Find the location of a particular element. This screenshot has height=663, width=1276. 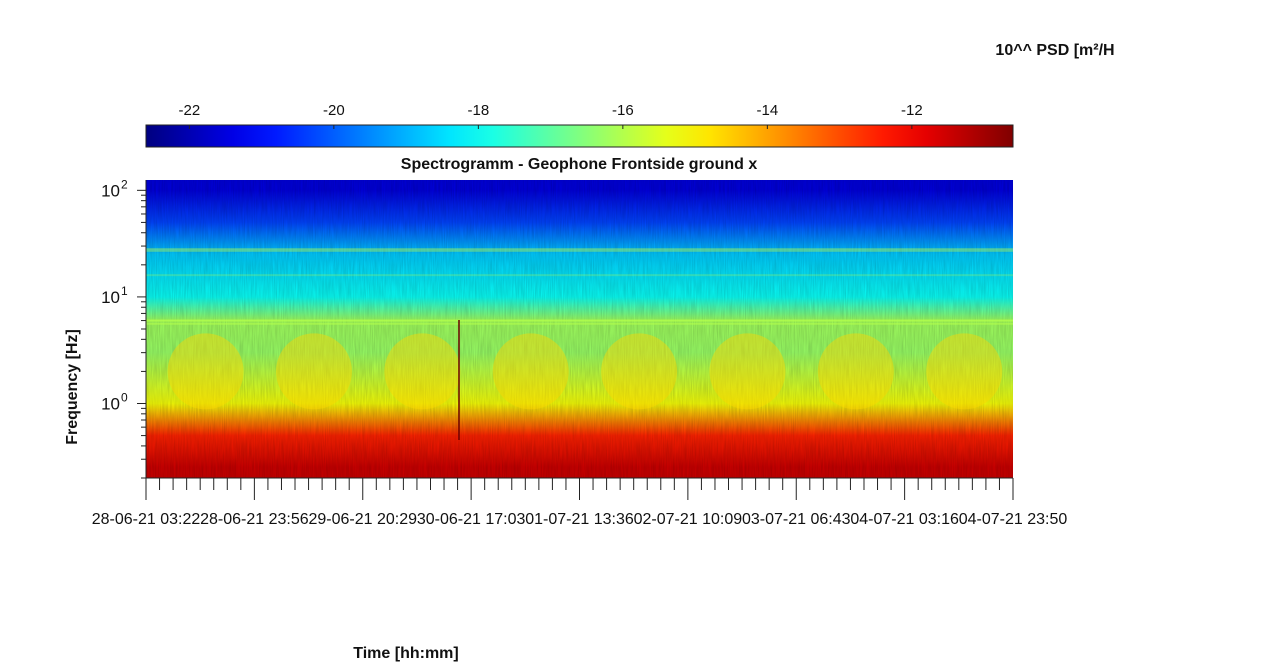

colorbar-tick-label: -22 is located at coordinates (190, 110).